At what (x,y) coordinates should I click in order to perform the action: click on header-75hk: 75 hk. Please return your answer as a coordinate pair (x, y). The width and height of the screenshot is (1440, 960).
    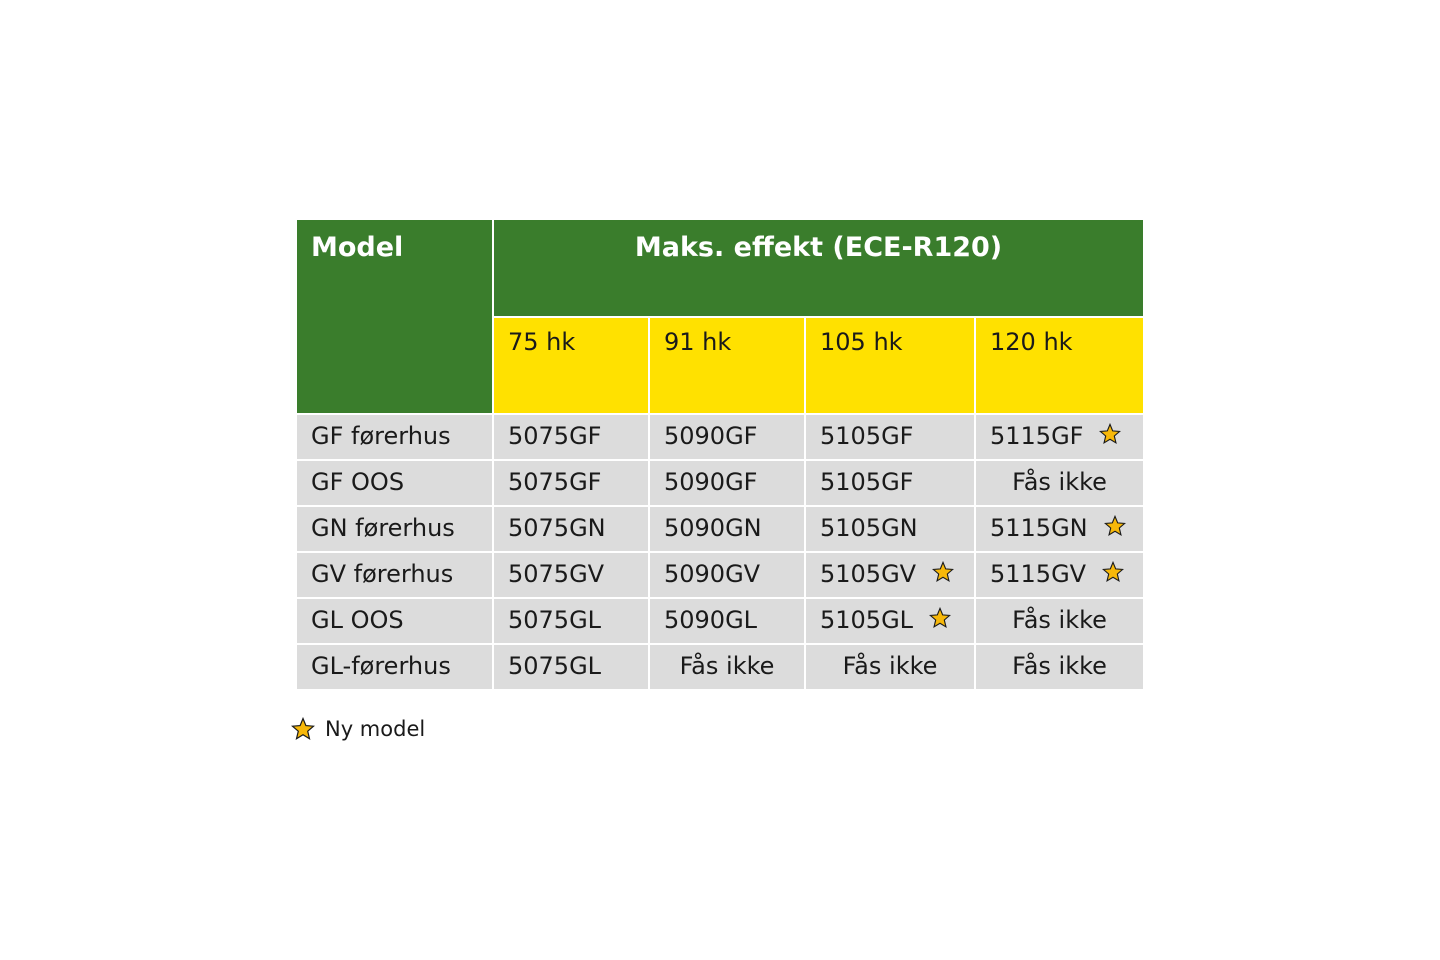
    Looking at the image, I should click on (571, 365).